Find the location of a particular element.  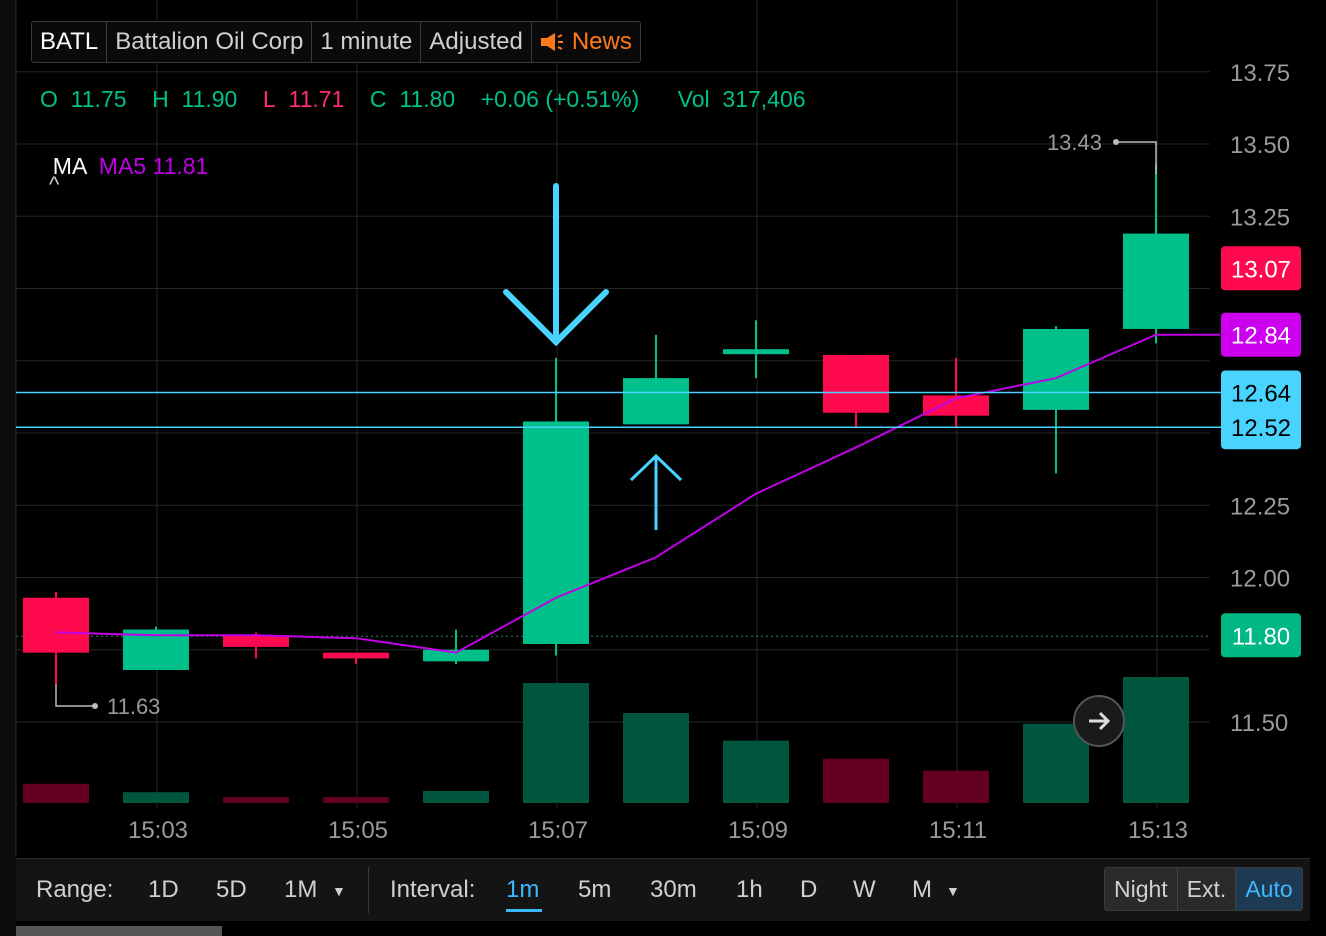

x-tick-label: 15:03 is located at coordinates (158, 830).